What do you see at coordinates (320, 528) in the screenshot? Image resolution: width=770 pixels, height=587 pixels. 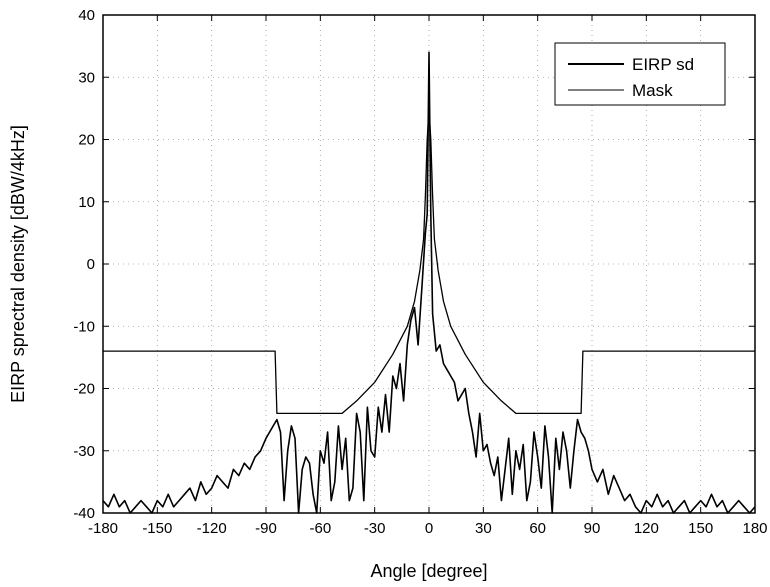 I see `x-tick-label: -60` at bounding box center [320, 528].